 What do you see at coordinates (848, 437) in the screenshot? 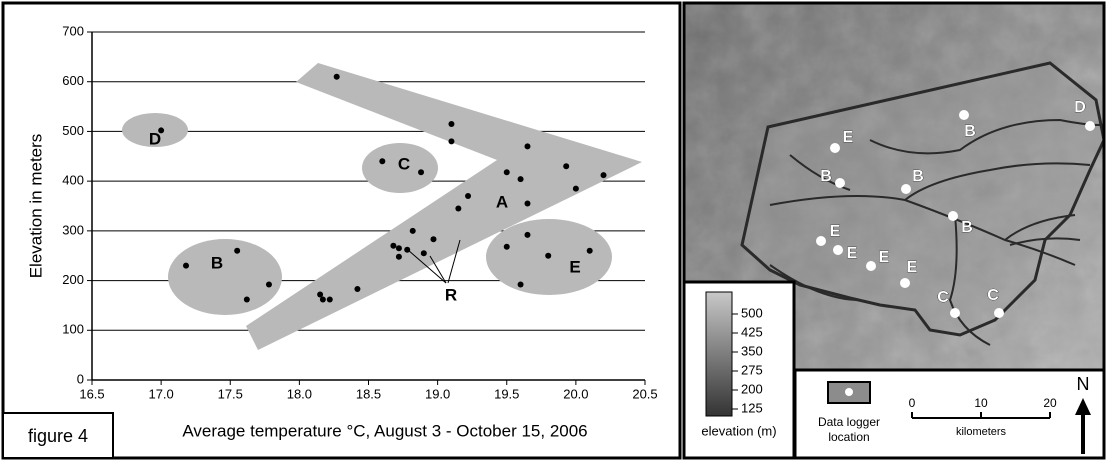
I see `logger-legend-line: location` at bounding box center [848, 437].